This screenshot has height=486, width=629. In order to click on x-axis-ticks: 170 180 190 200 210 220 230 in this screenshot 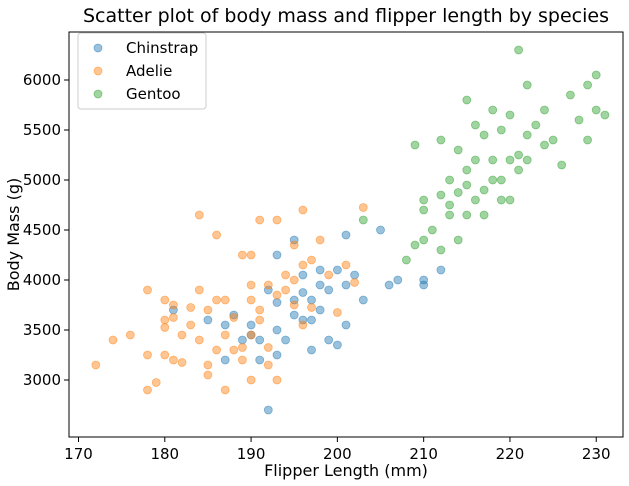, I will do `click(337, 450)`.